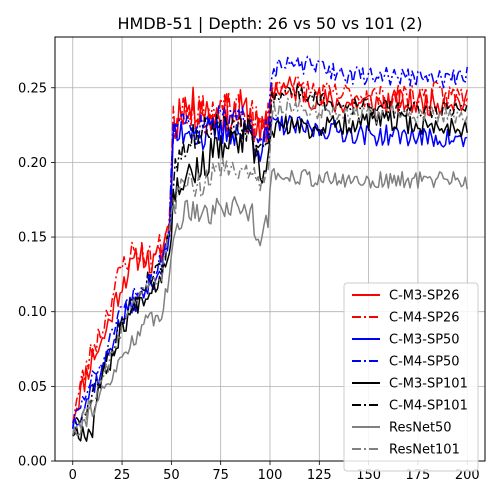 The width and height of the screenshot is (500, 500). Describe the element at coordinates (32, 312) in the screenshot. I see `y-tick-label: 0.10` at that location.